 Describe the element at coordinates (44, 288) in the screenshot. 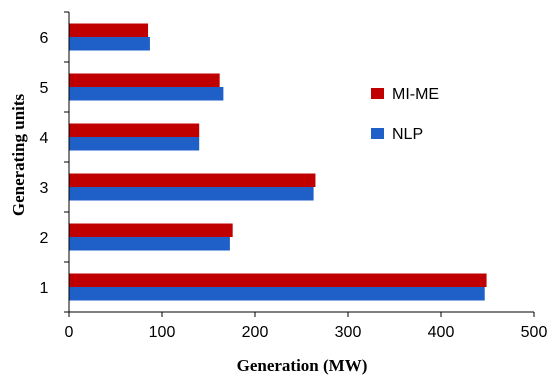

I see `y-tick-label: 1` at that location.